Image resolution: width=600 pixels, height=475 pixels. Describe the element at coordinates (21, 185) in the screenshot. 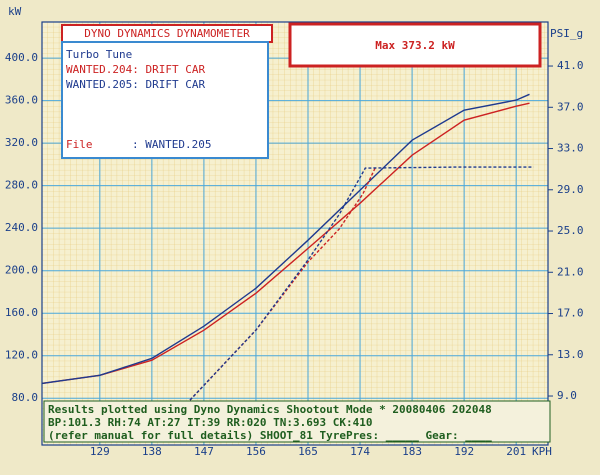

I see `y-tick-label: 280.0` at that location.